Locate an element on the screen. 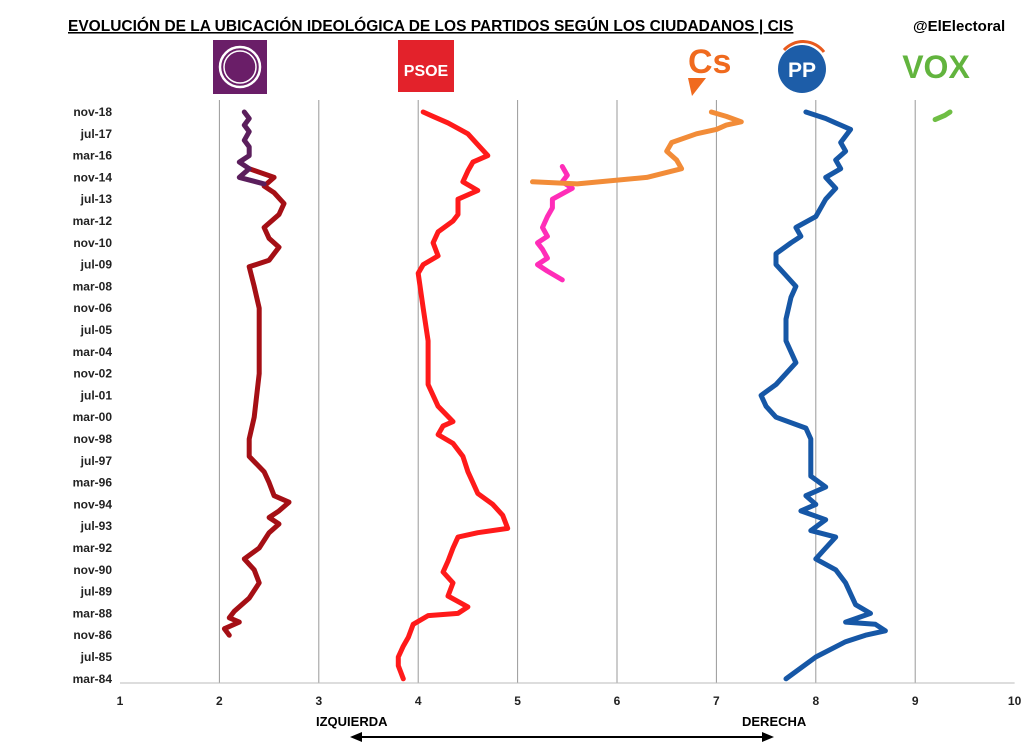 This screenshot has height=747, width=1024. y-tick-label: mar-00 is located at coordinates (93, 417).